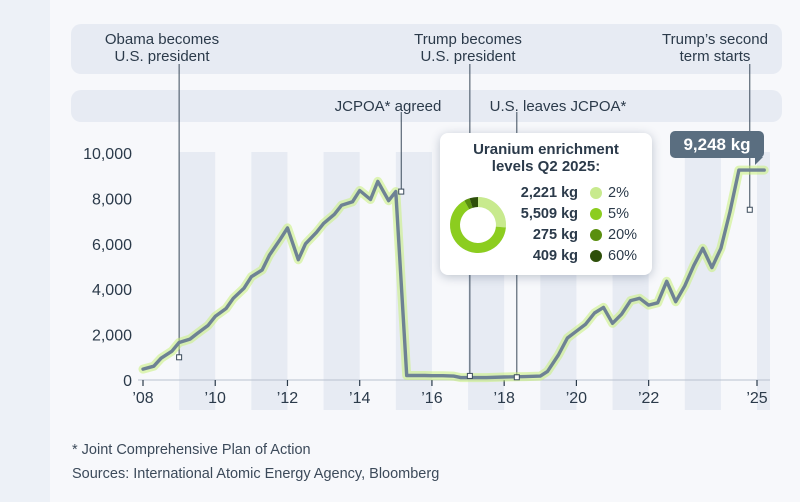  Describe the element at coordinates (215, 398) in the screenshot. I see `x-tick-label: ’10` at that location.